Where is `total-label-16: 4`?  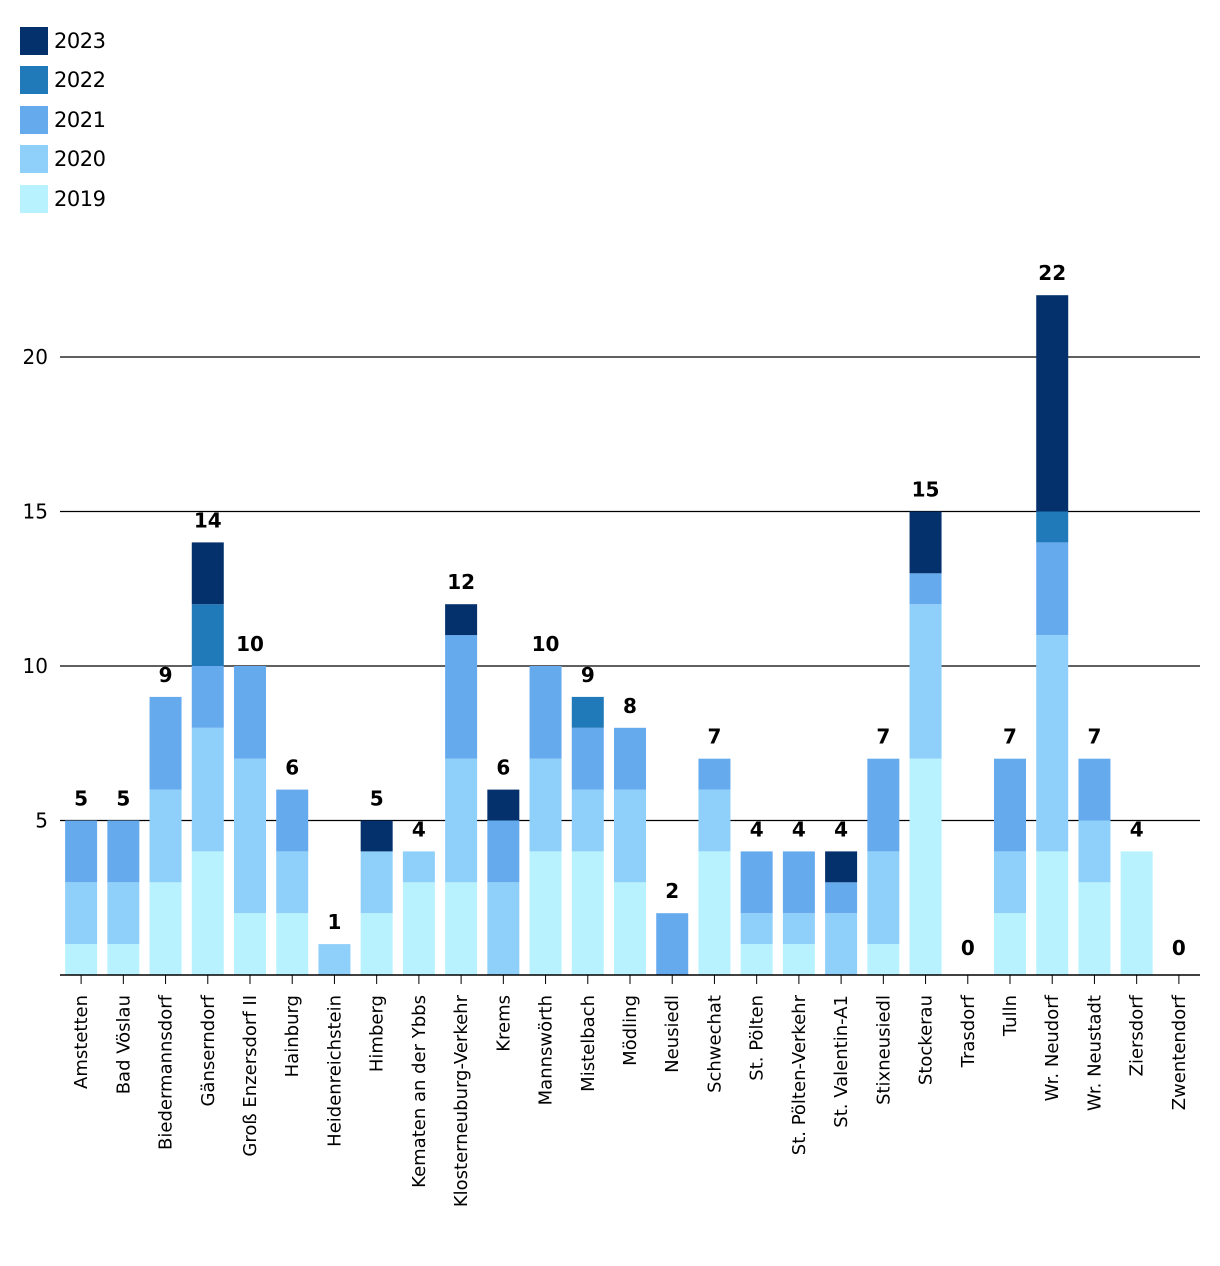 total-label-16: 4 is located at coordinates (757, 829).